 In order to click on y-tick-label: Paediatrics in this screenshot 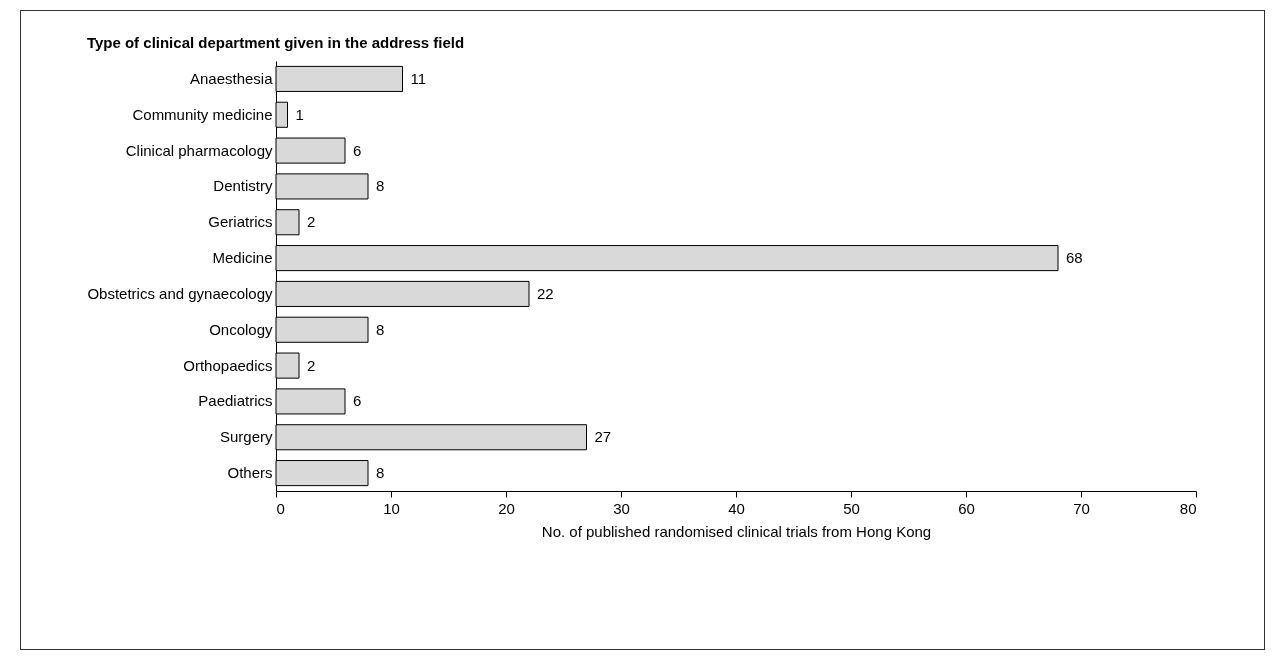, I will do `click(235, 401)`.